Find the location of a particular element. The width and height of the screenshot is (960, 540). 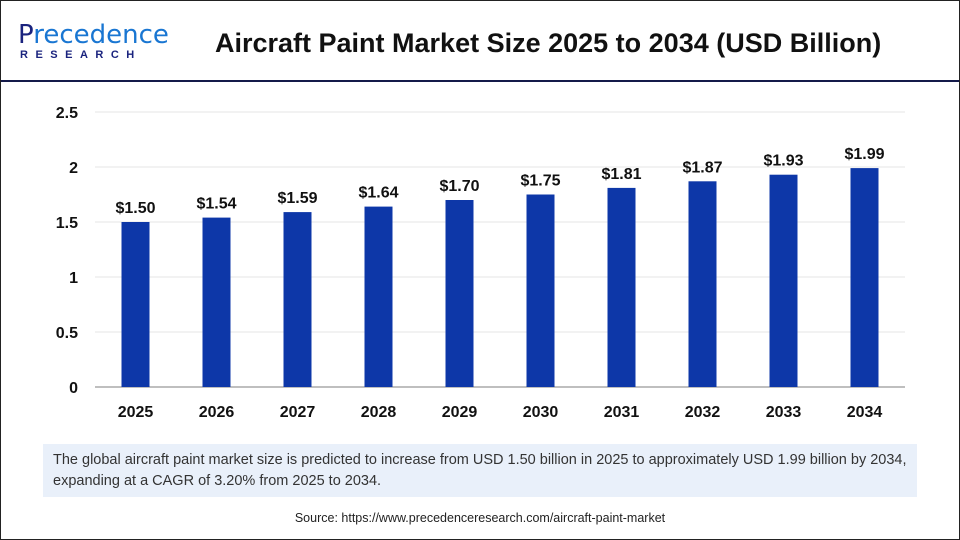

x-tick-label: 2031 is located at coordinates (622, 412).